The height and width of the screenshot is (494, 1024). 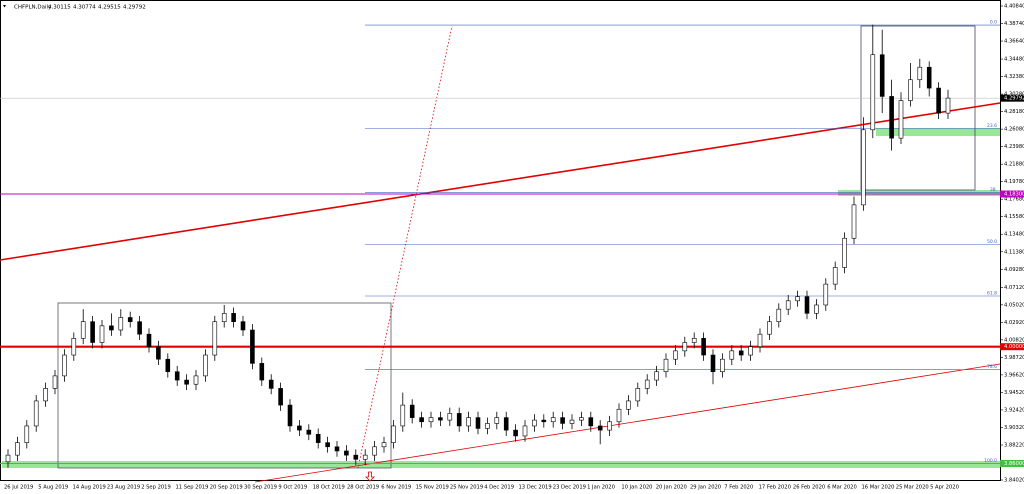 I want to click on level-label: 4.18300, so click(x=1014, y=195).